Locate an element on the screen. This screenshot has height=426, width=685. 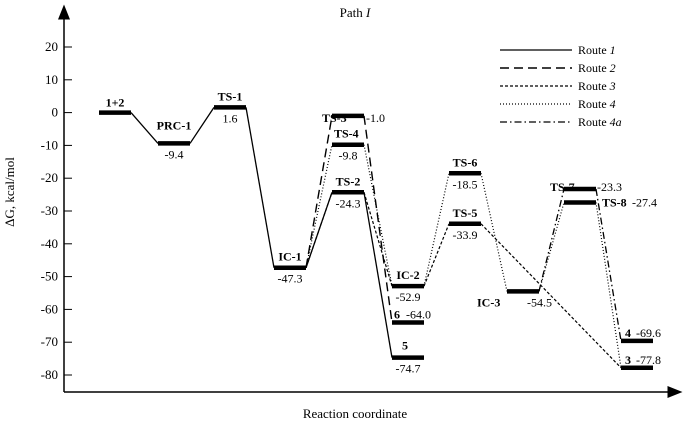
level-name-label: PRC-1 is located at coordinates (174, 125).